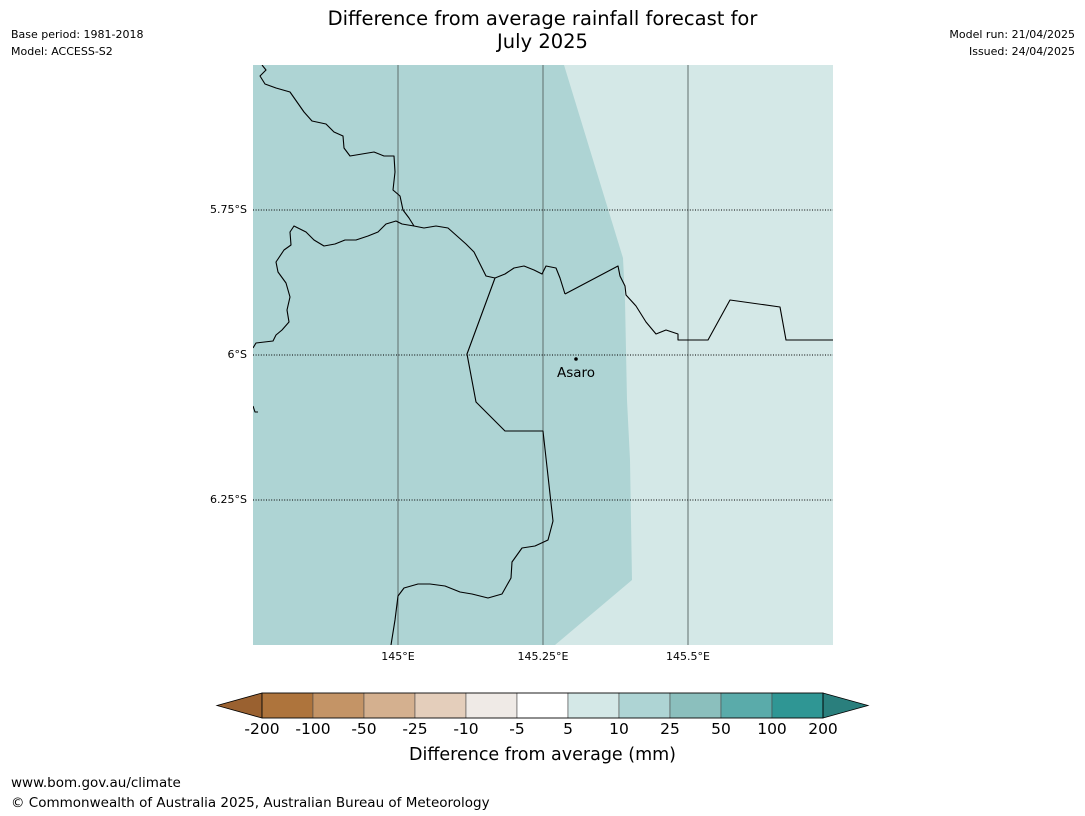 Image resolution: width=1085 pixels, height=816 pixels. I want to click on model-text: Model: ACCESS-S2, so click(62, 51).